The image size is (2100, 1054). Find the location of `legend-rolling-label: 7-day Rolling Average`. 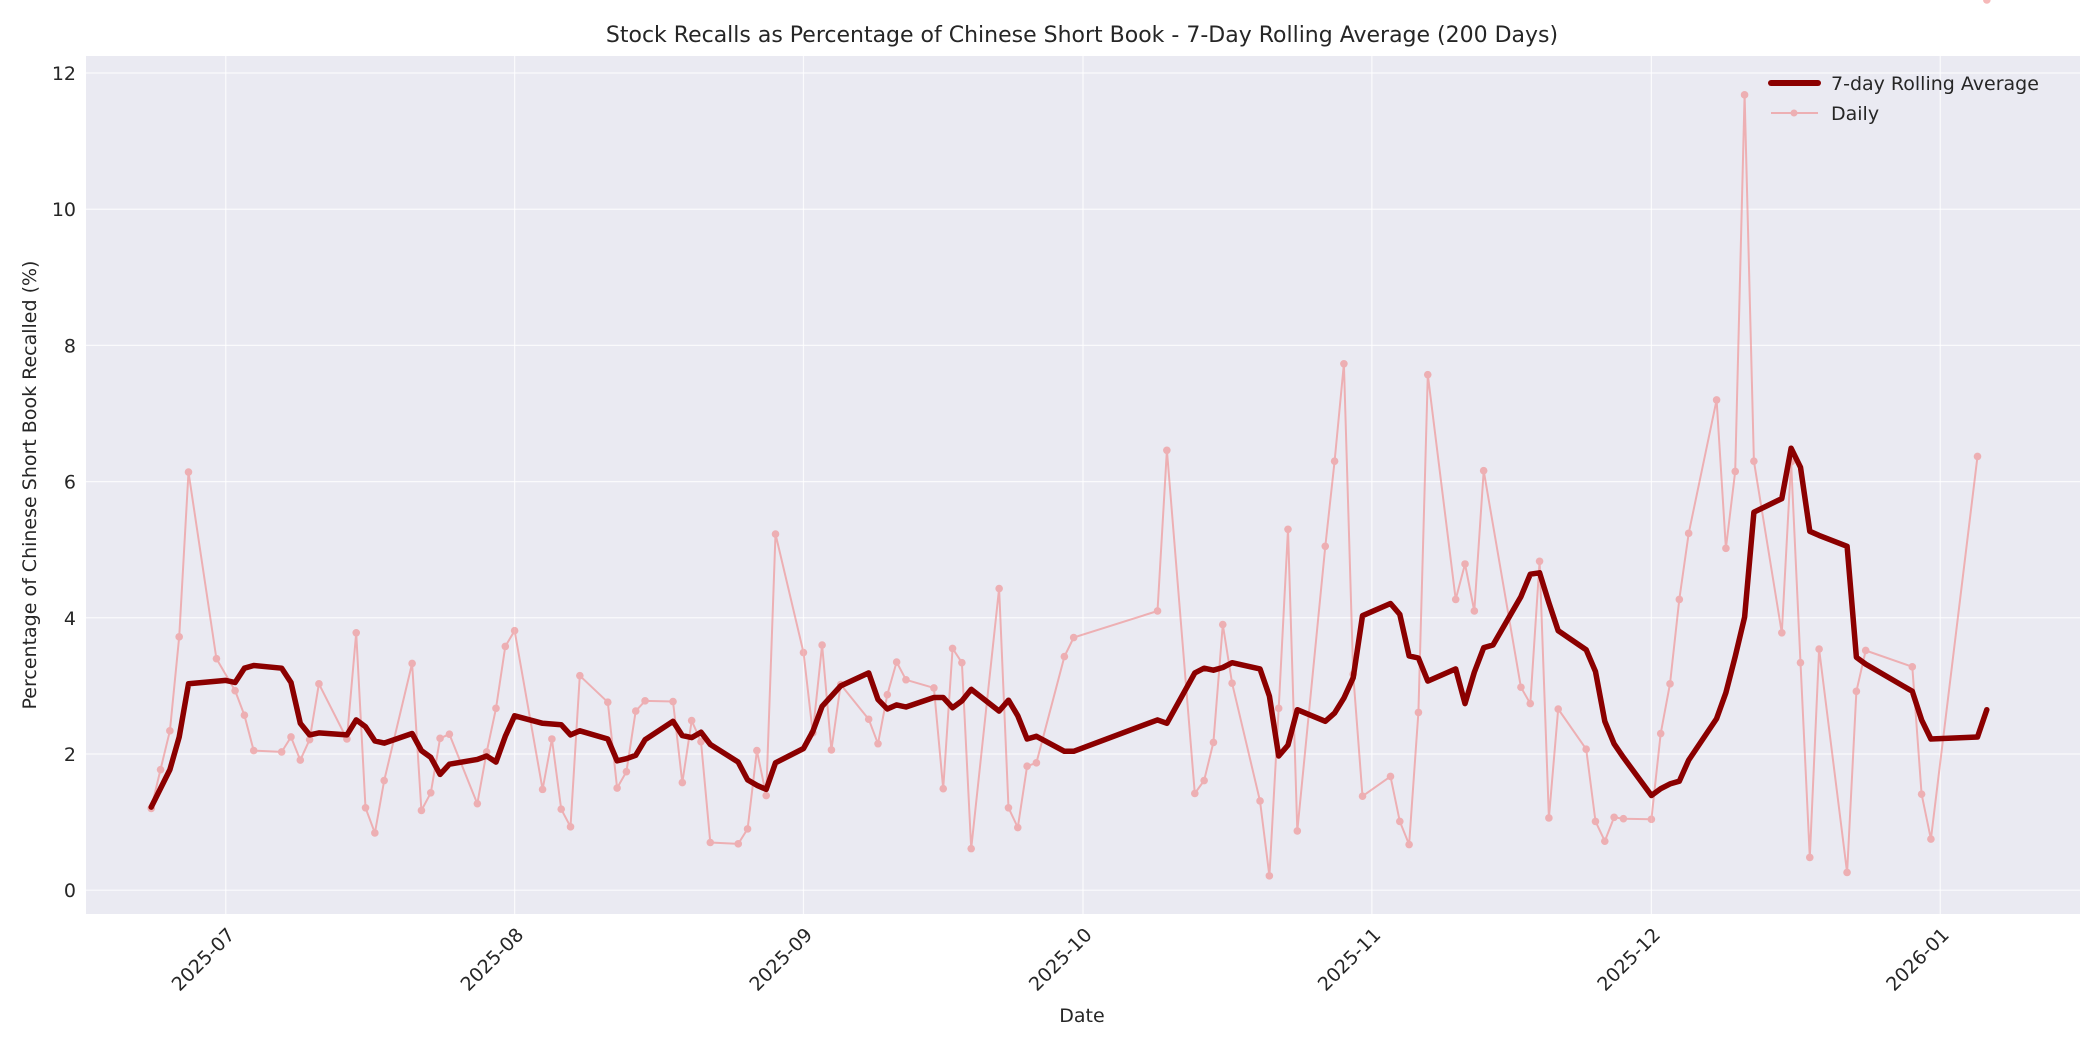

legend-rolling-label: 7-day Rolling Average is located at coordinates (1935, 84).